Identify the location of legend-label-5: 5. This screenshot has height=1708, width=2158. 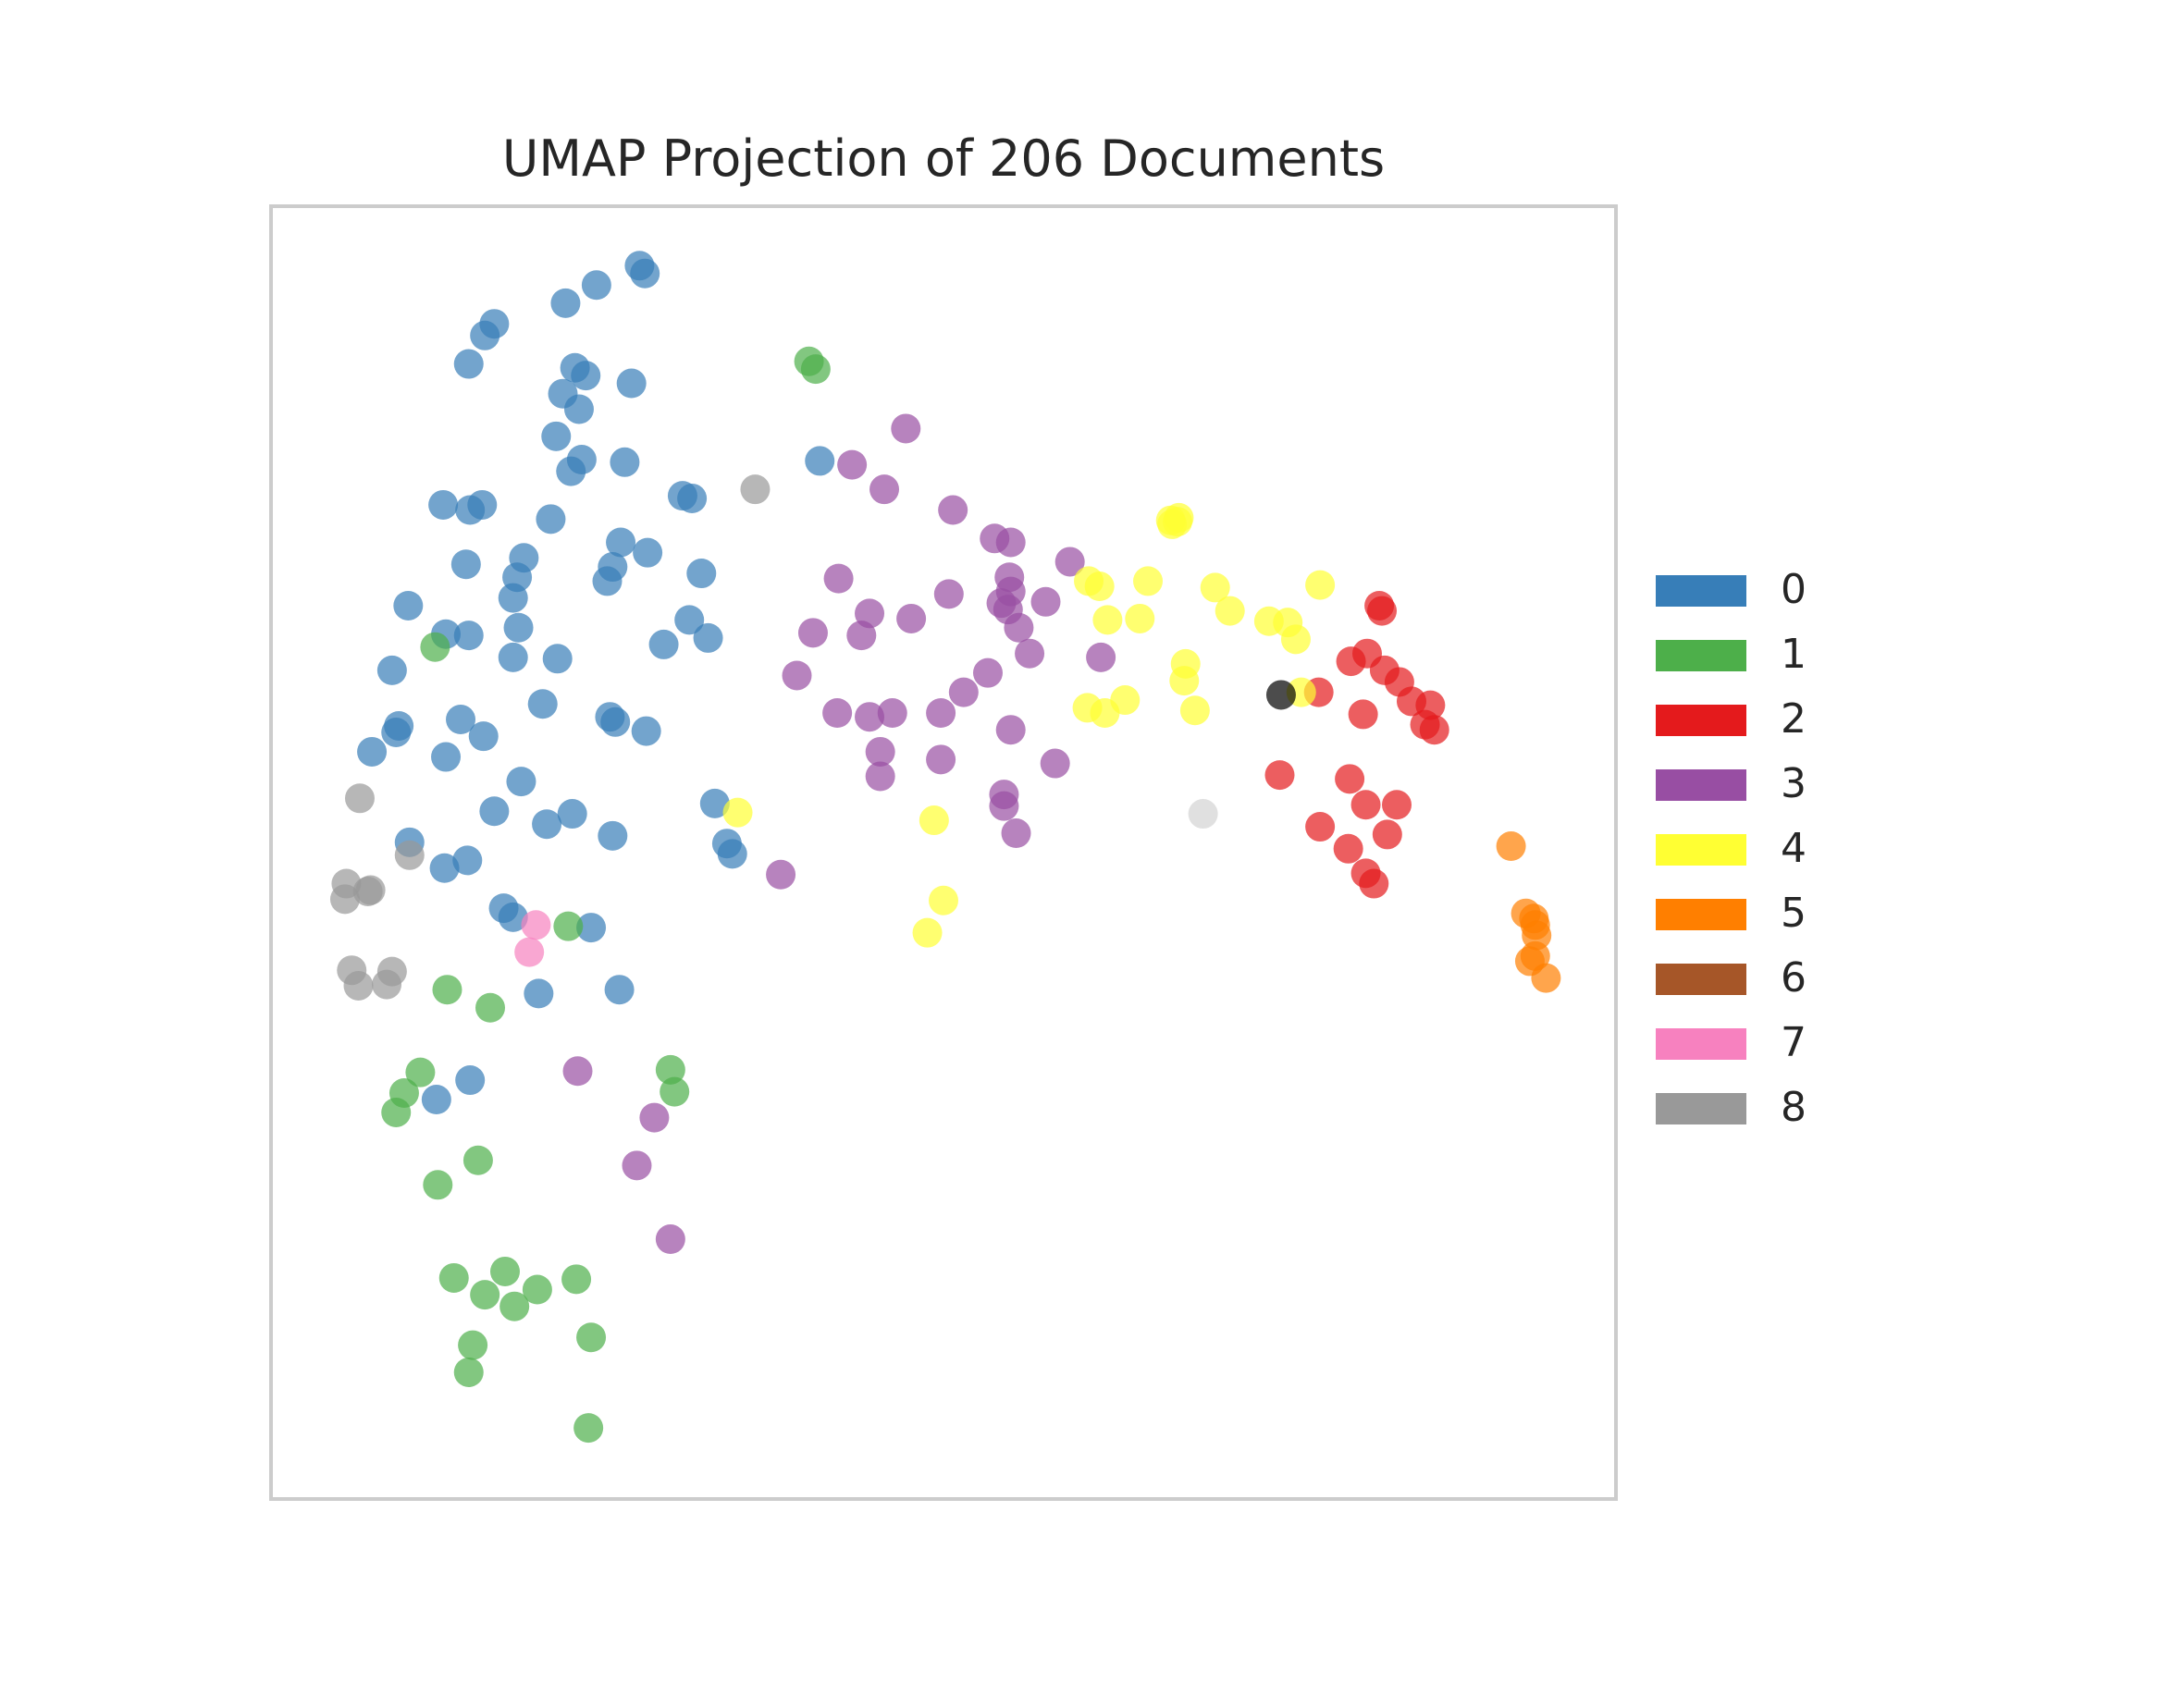
(1794, 913).